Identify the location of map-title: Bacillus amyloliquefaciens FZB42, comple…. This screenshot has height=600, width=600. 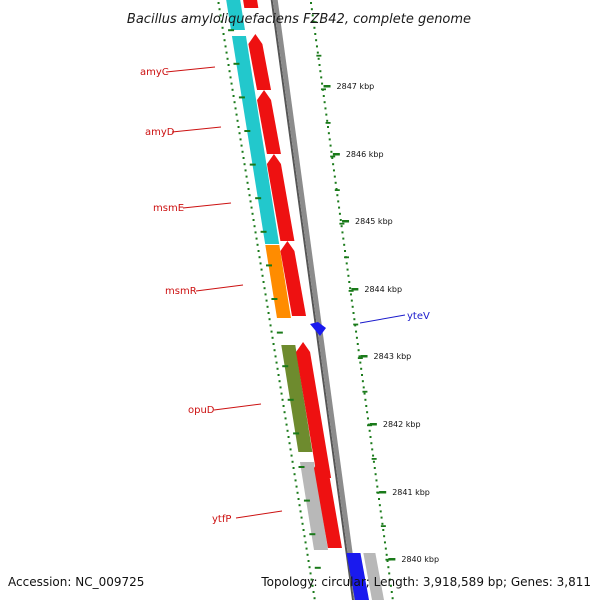
(299, 19).